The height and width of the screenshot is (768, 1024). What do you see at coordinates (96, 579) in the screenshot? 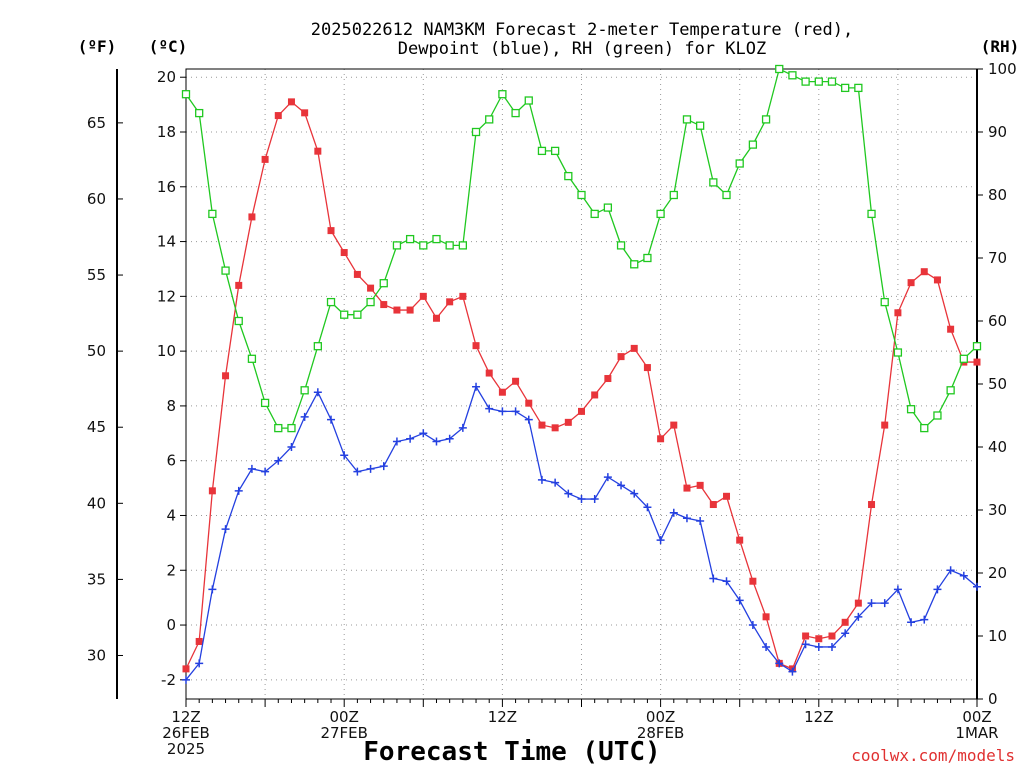
I see `fahrenheit-tick-label: 35` at bounding box center [96, 579].